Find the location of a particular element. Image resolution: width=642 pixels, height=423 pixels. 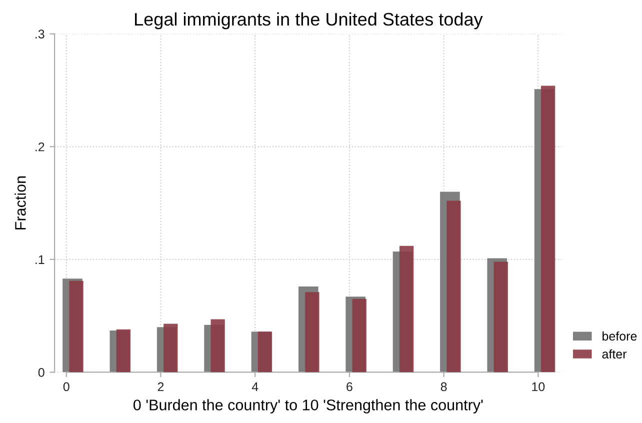

y-tick-label: 0 is located at coordinates (41, 372).